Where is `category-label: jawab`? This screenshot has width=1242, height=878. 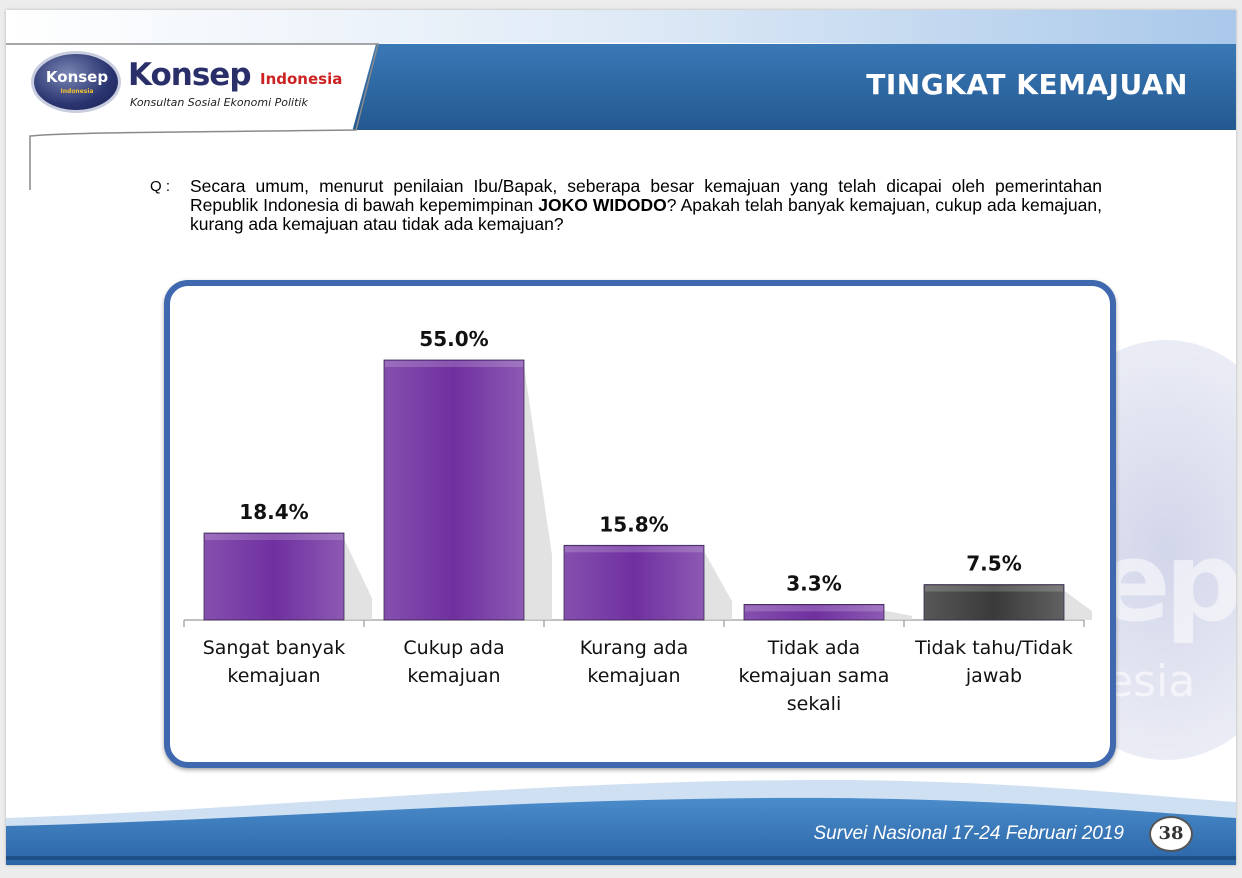 category-label: jawab is located at coordinates (993, 676).